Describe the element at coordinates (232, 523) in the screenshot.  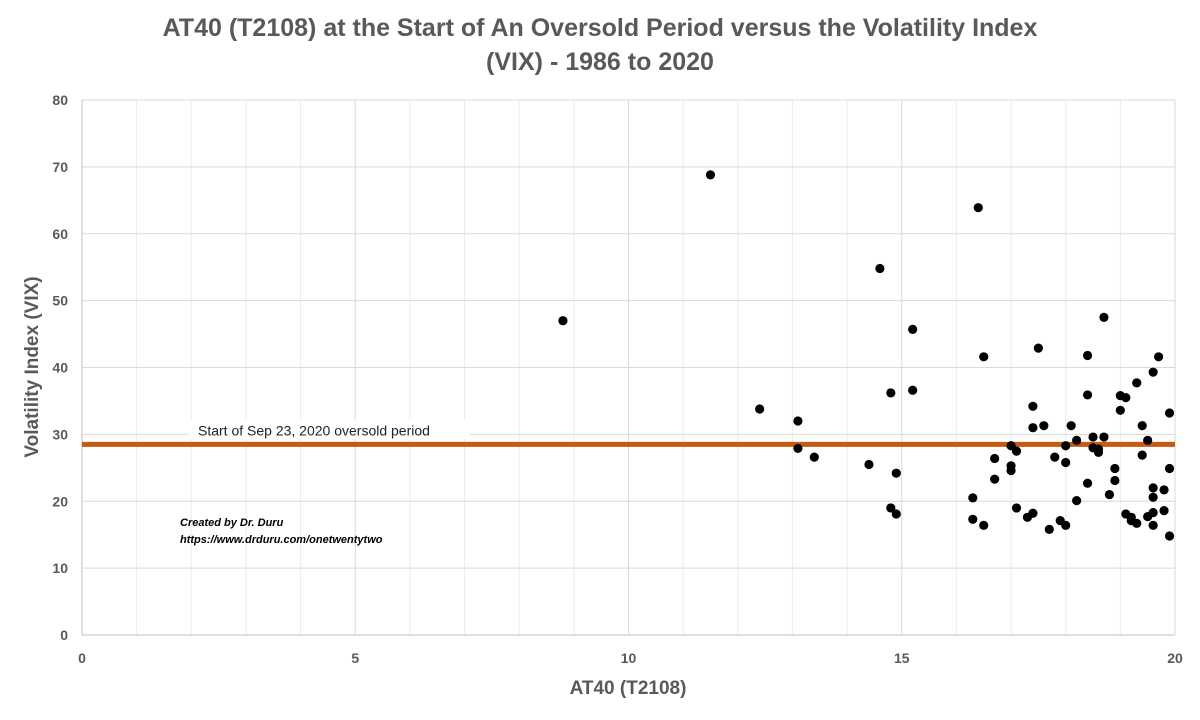
I see `credit-line-1: Created by Dr. Duru` at that location.